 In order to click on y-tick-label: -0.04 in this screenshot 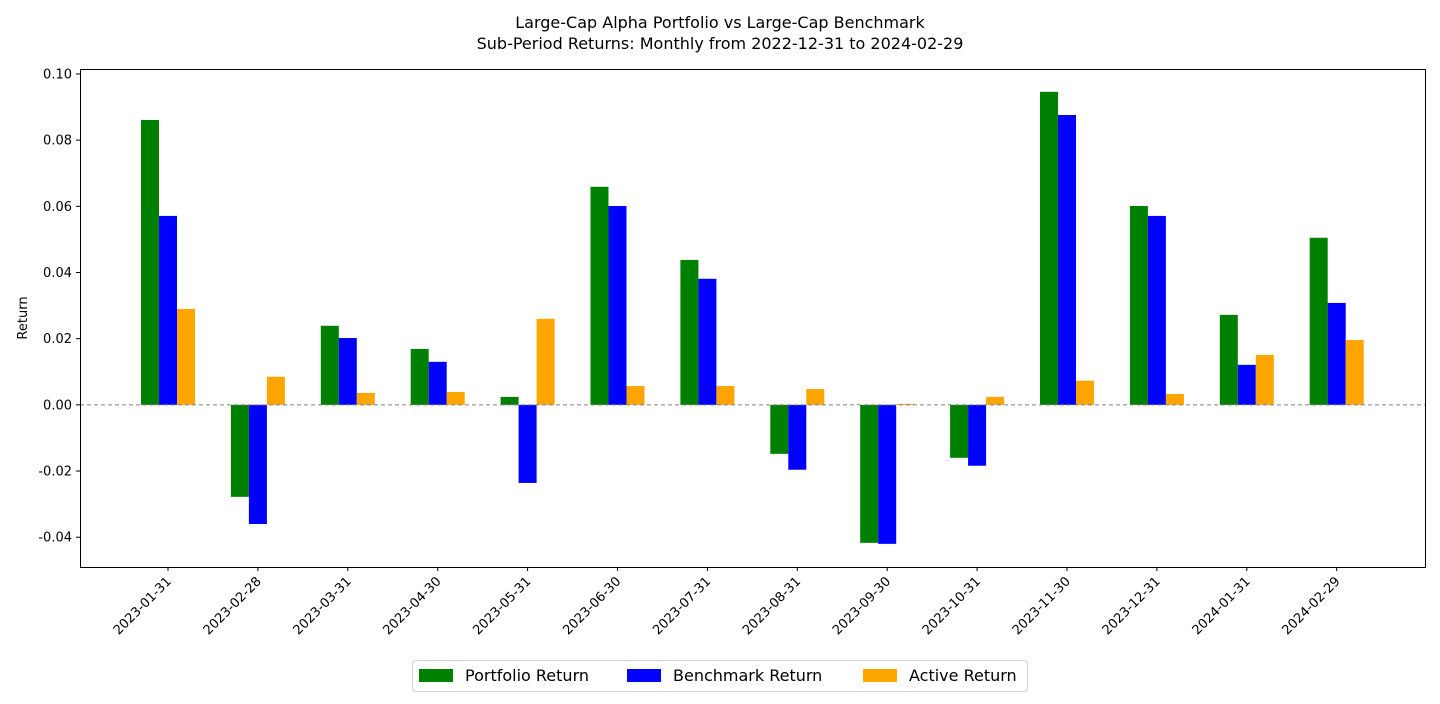, I will do `click(55, 538)`.